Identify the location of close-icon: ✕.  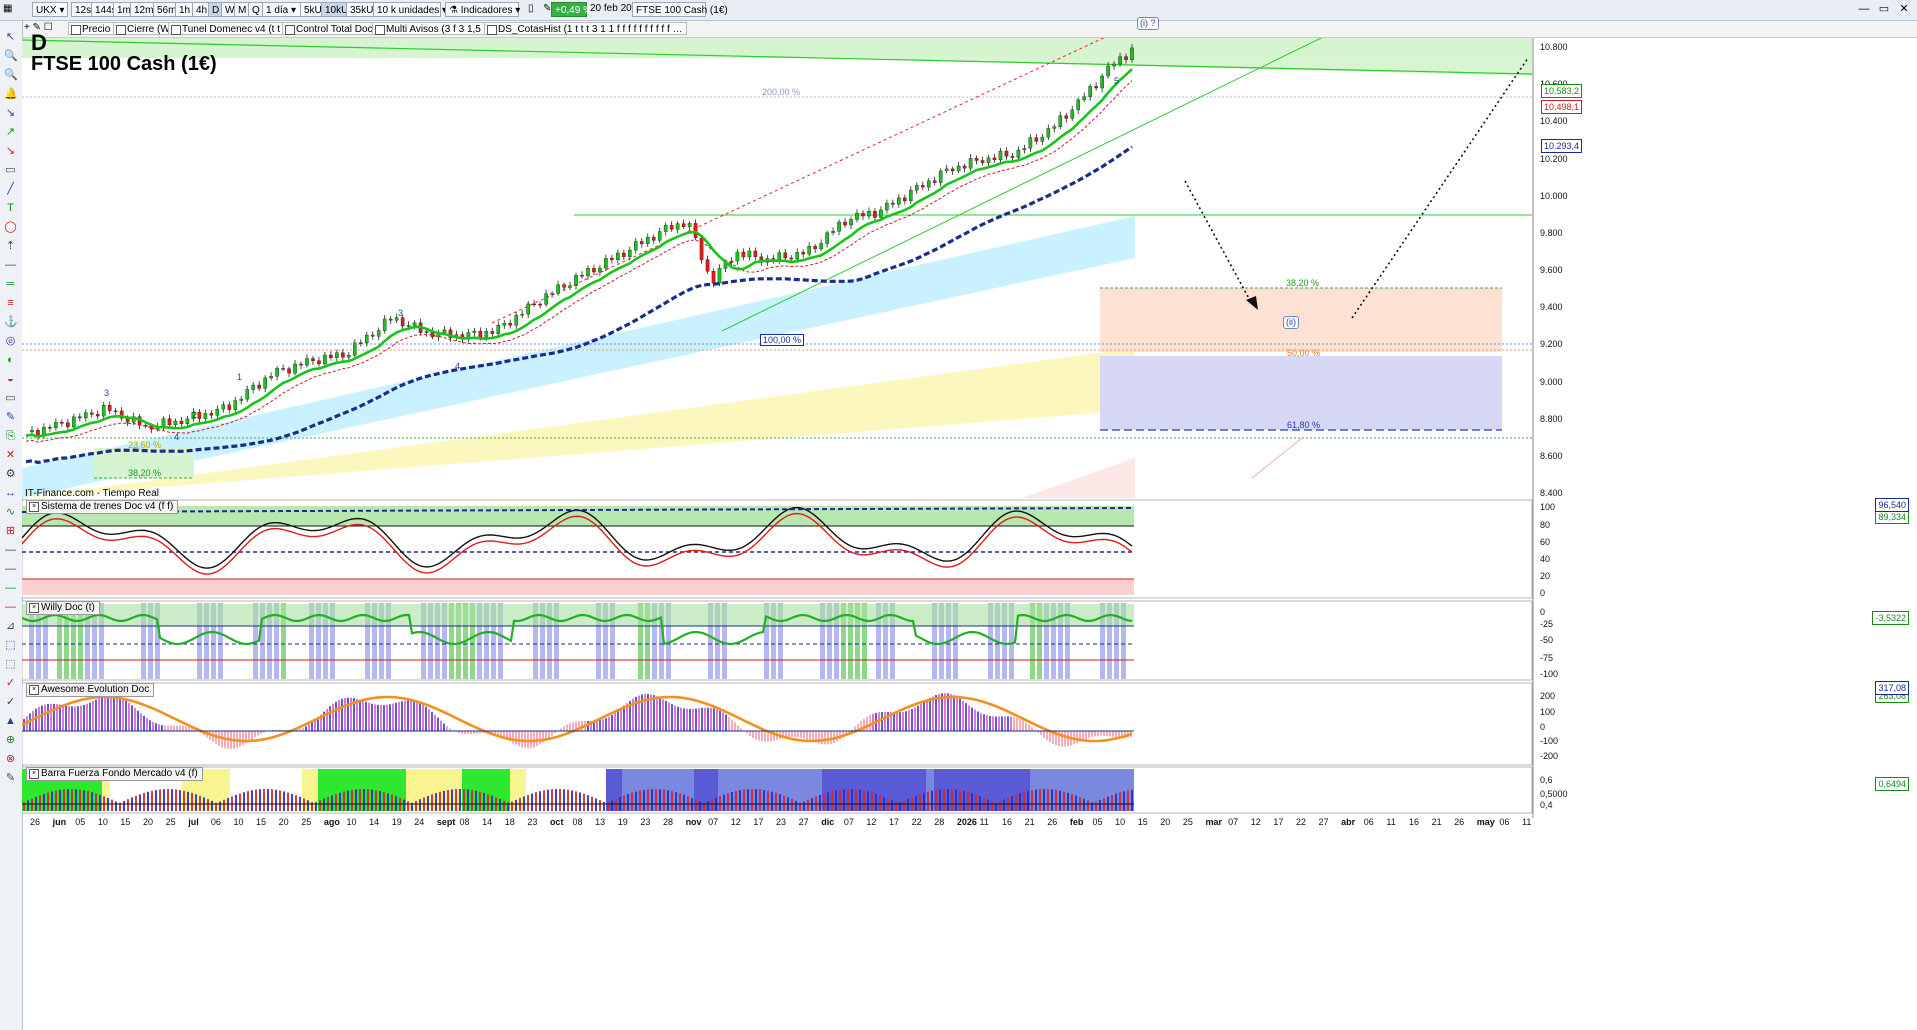
(1904, 9).